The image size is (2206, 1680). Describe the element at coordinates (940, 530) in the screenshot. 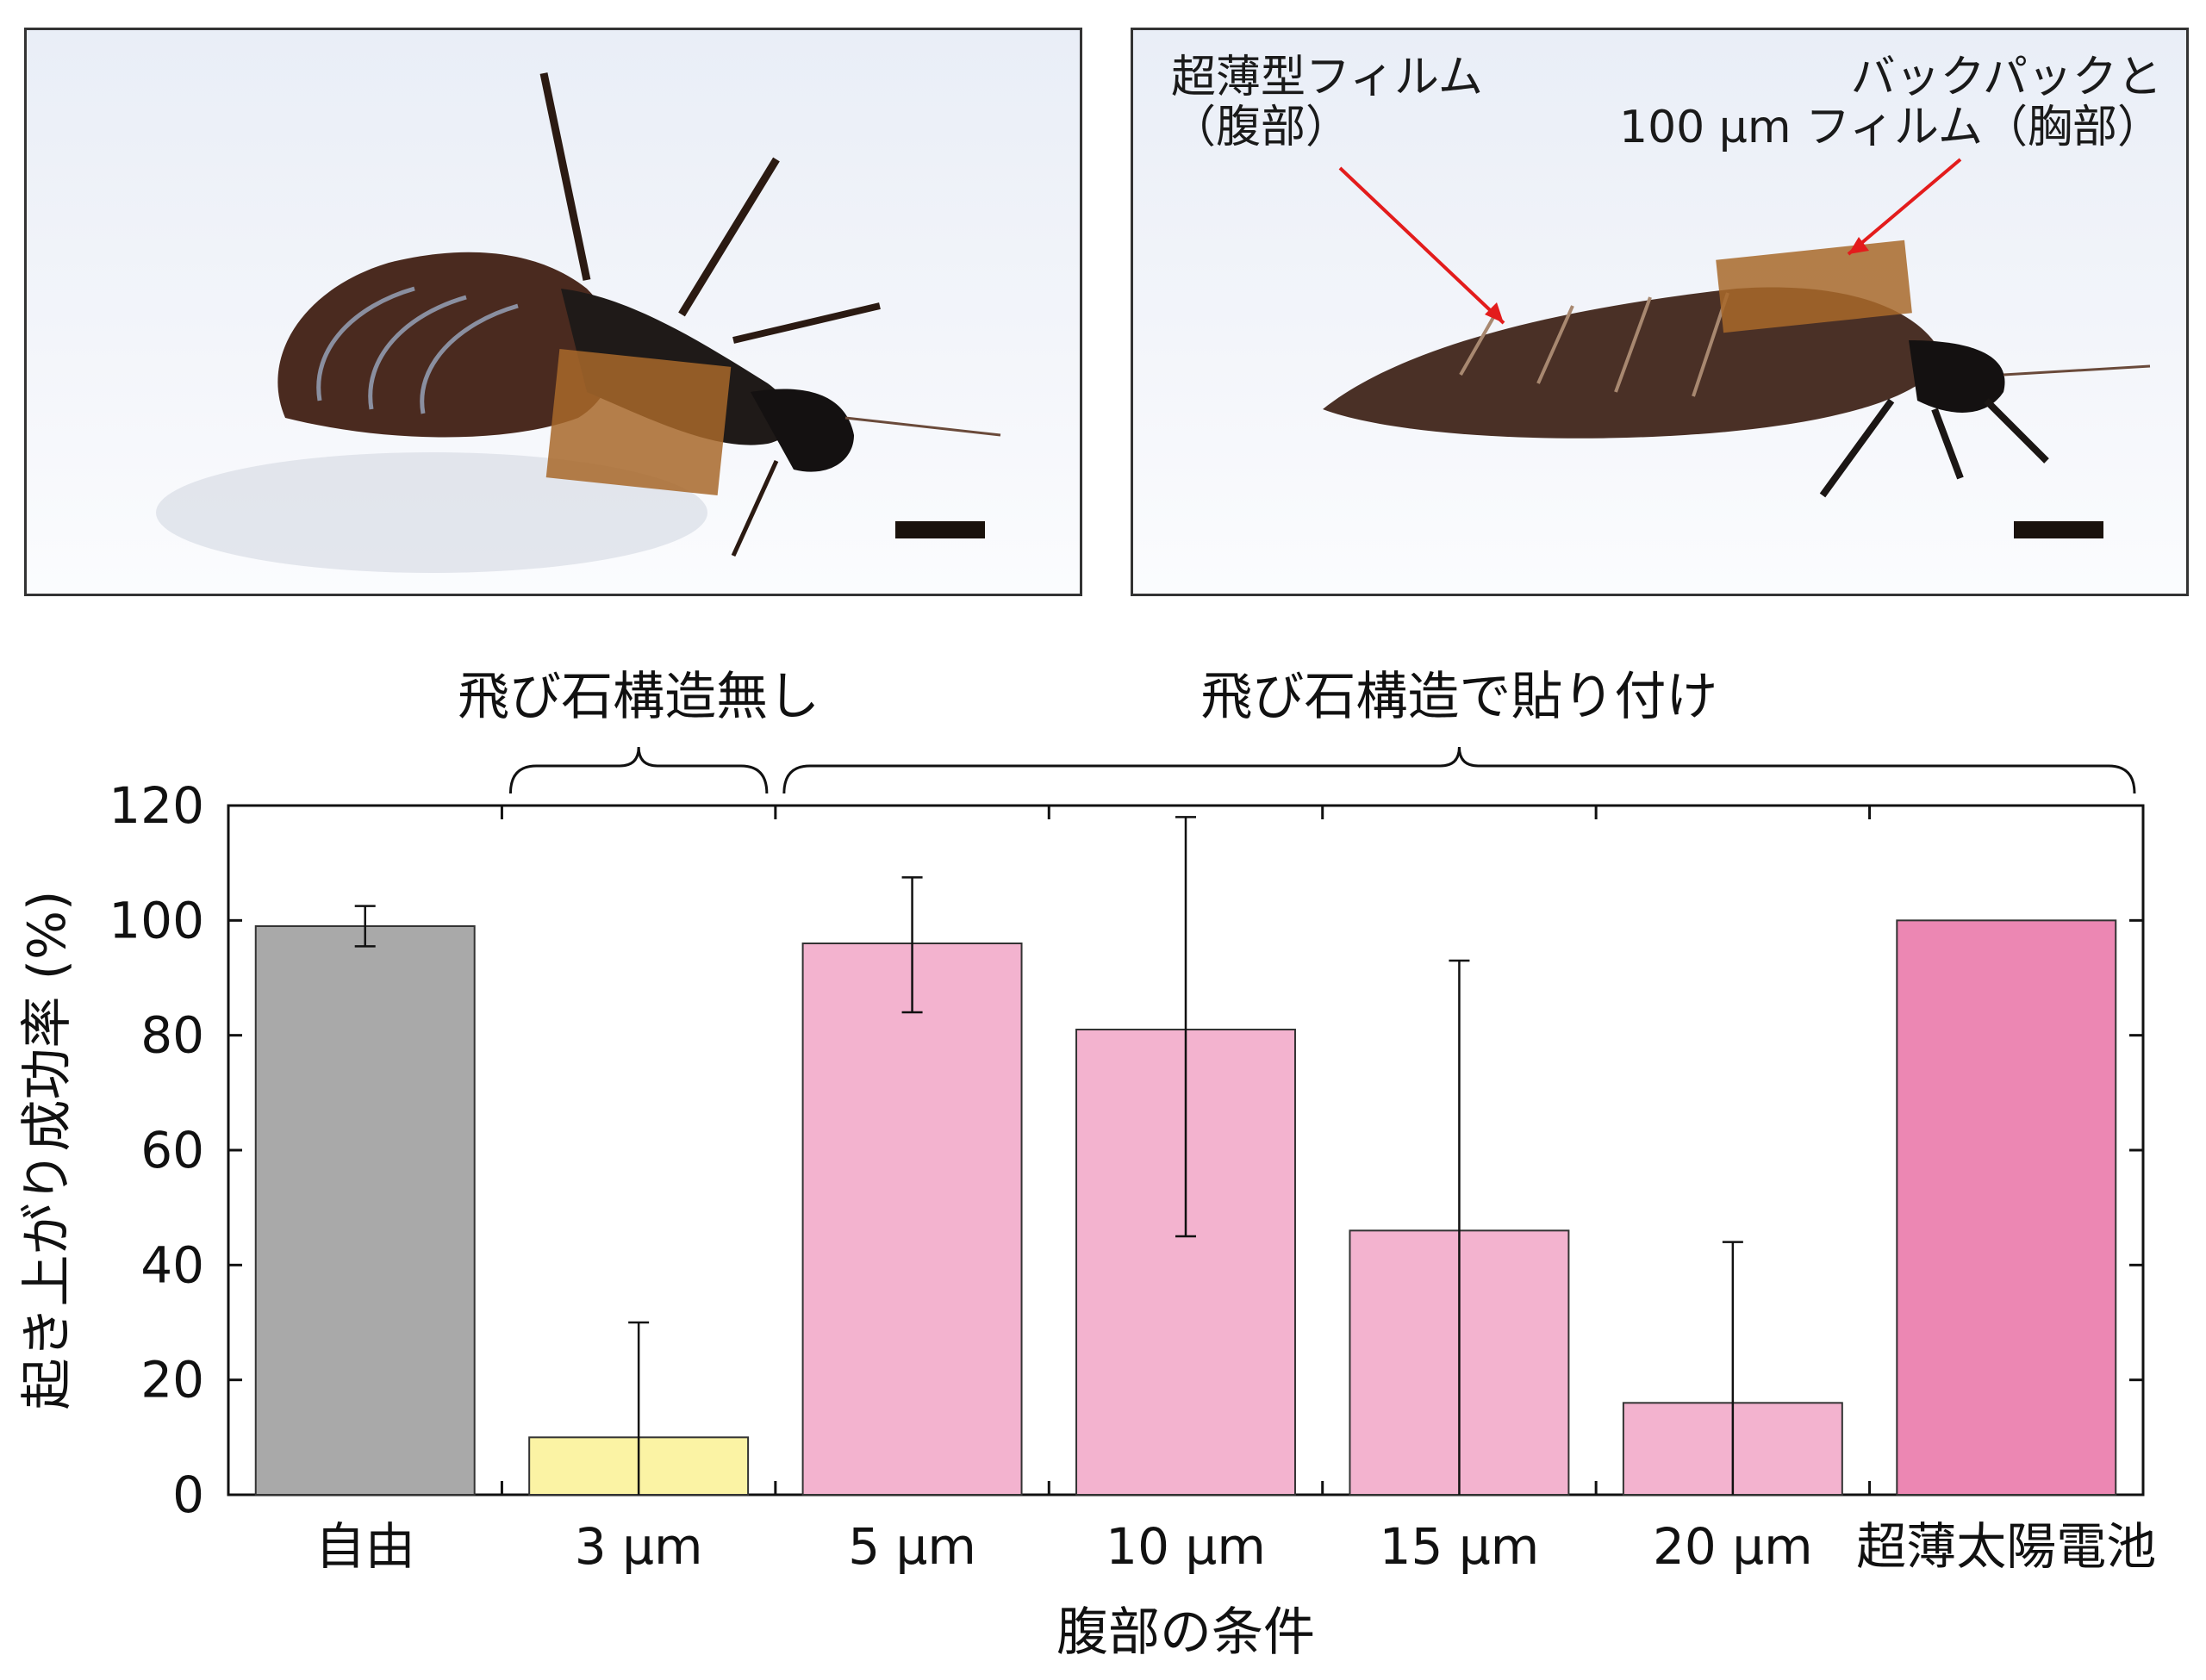

I see `scale-bar-left` at that location.